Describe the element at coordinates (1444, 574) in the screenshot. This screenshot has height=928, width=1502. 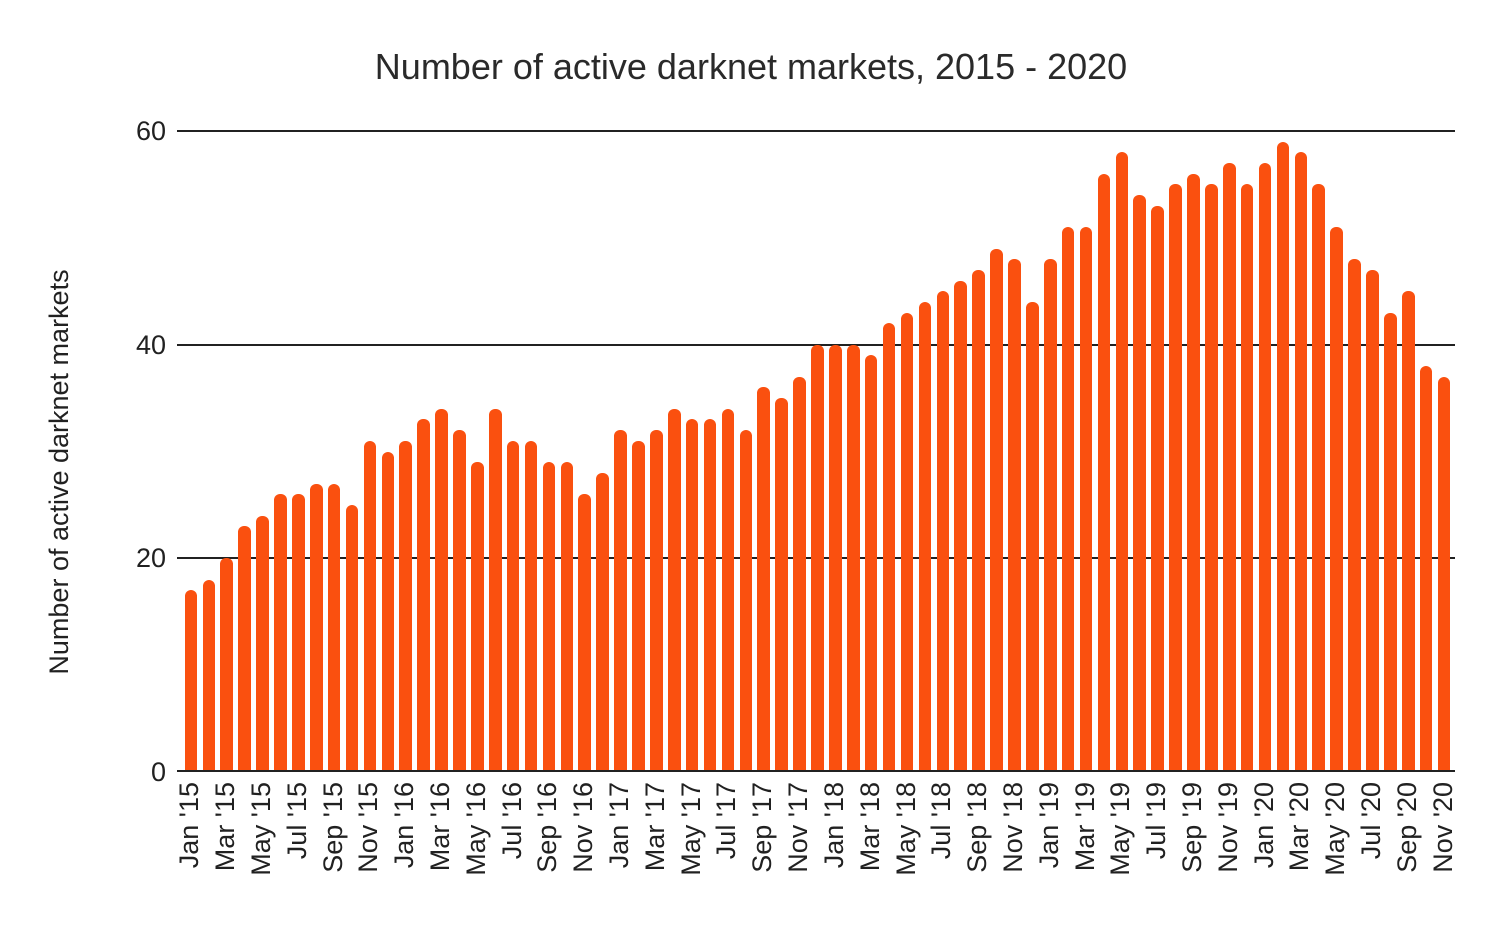
I see `bar-Nov20` at that location.